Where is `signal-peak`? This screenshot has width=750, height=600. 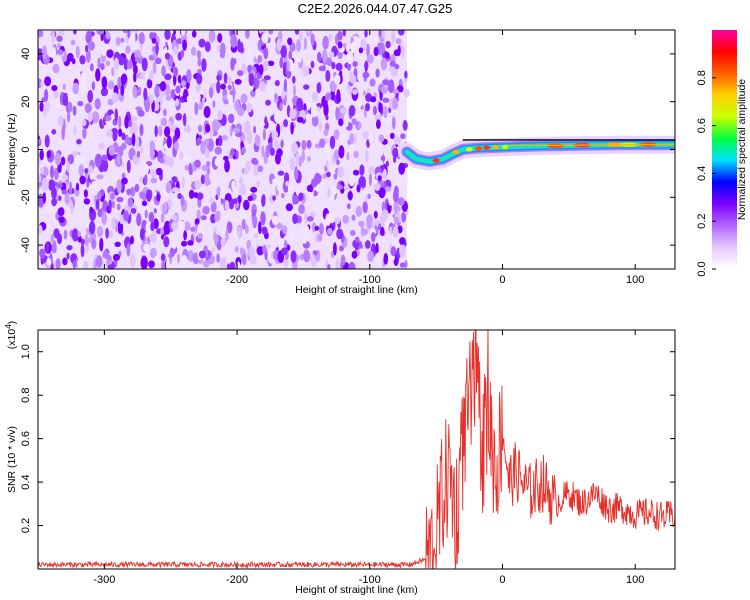
signal-peak is located at coordinates (487, 147).